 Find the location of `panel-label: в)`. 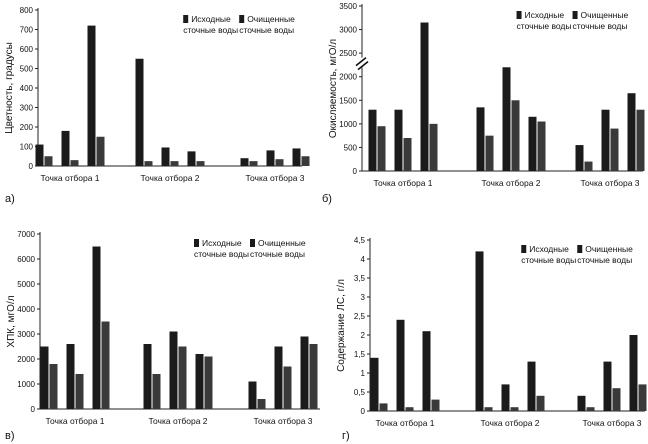

panel-label: в) is located at coordinates (10, 436).